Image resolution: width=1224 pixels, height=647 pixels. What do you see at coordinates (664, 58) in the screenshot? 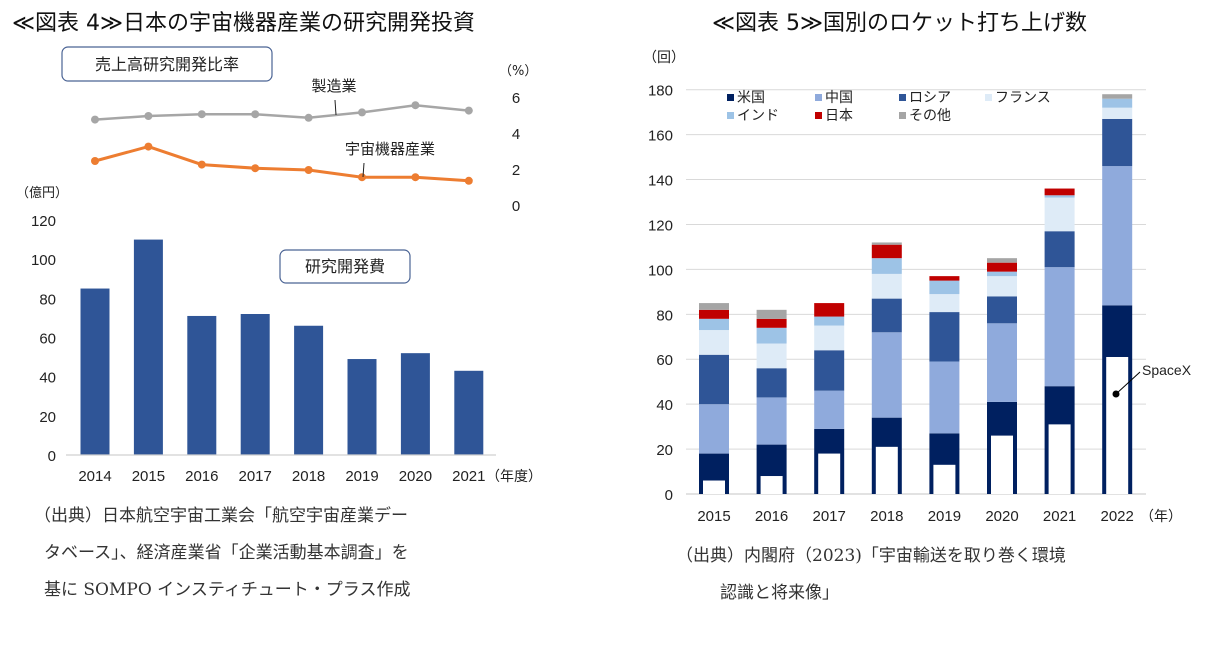
I see `launch-axis-unit: （回）` at bounding box center [664, 58].